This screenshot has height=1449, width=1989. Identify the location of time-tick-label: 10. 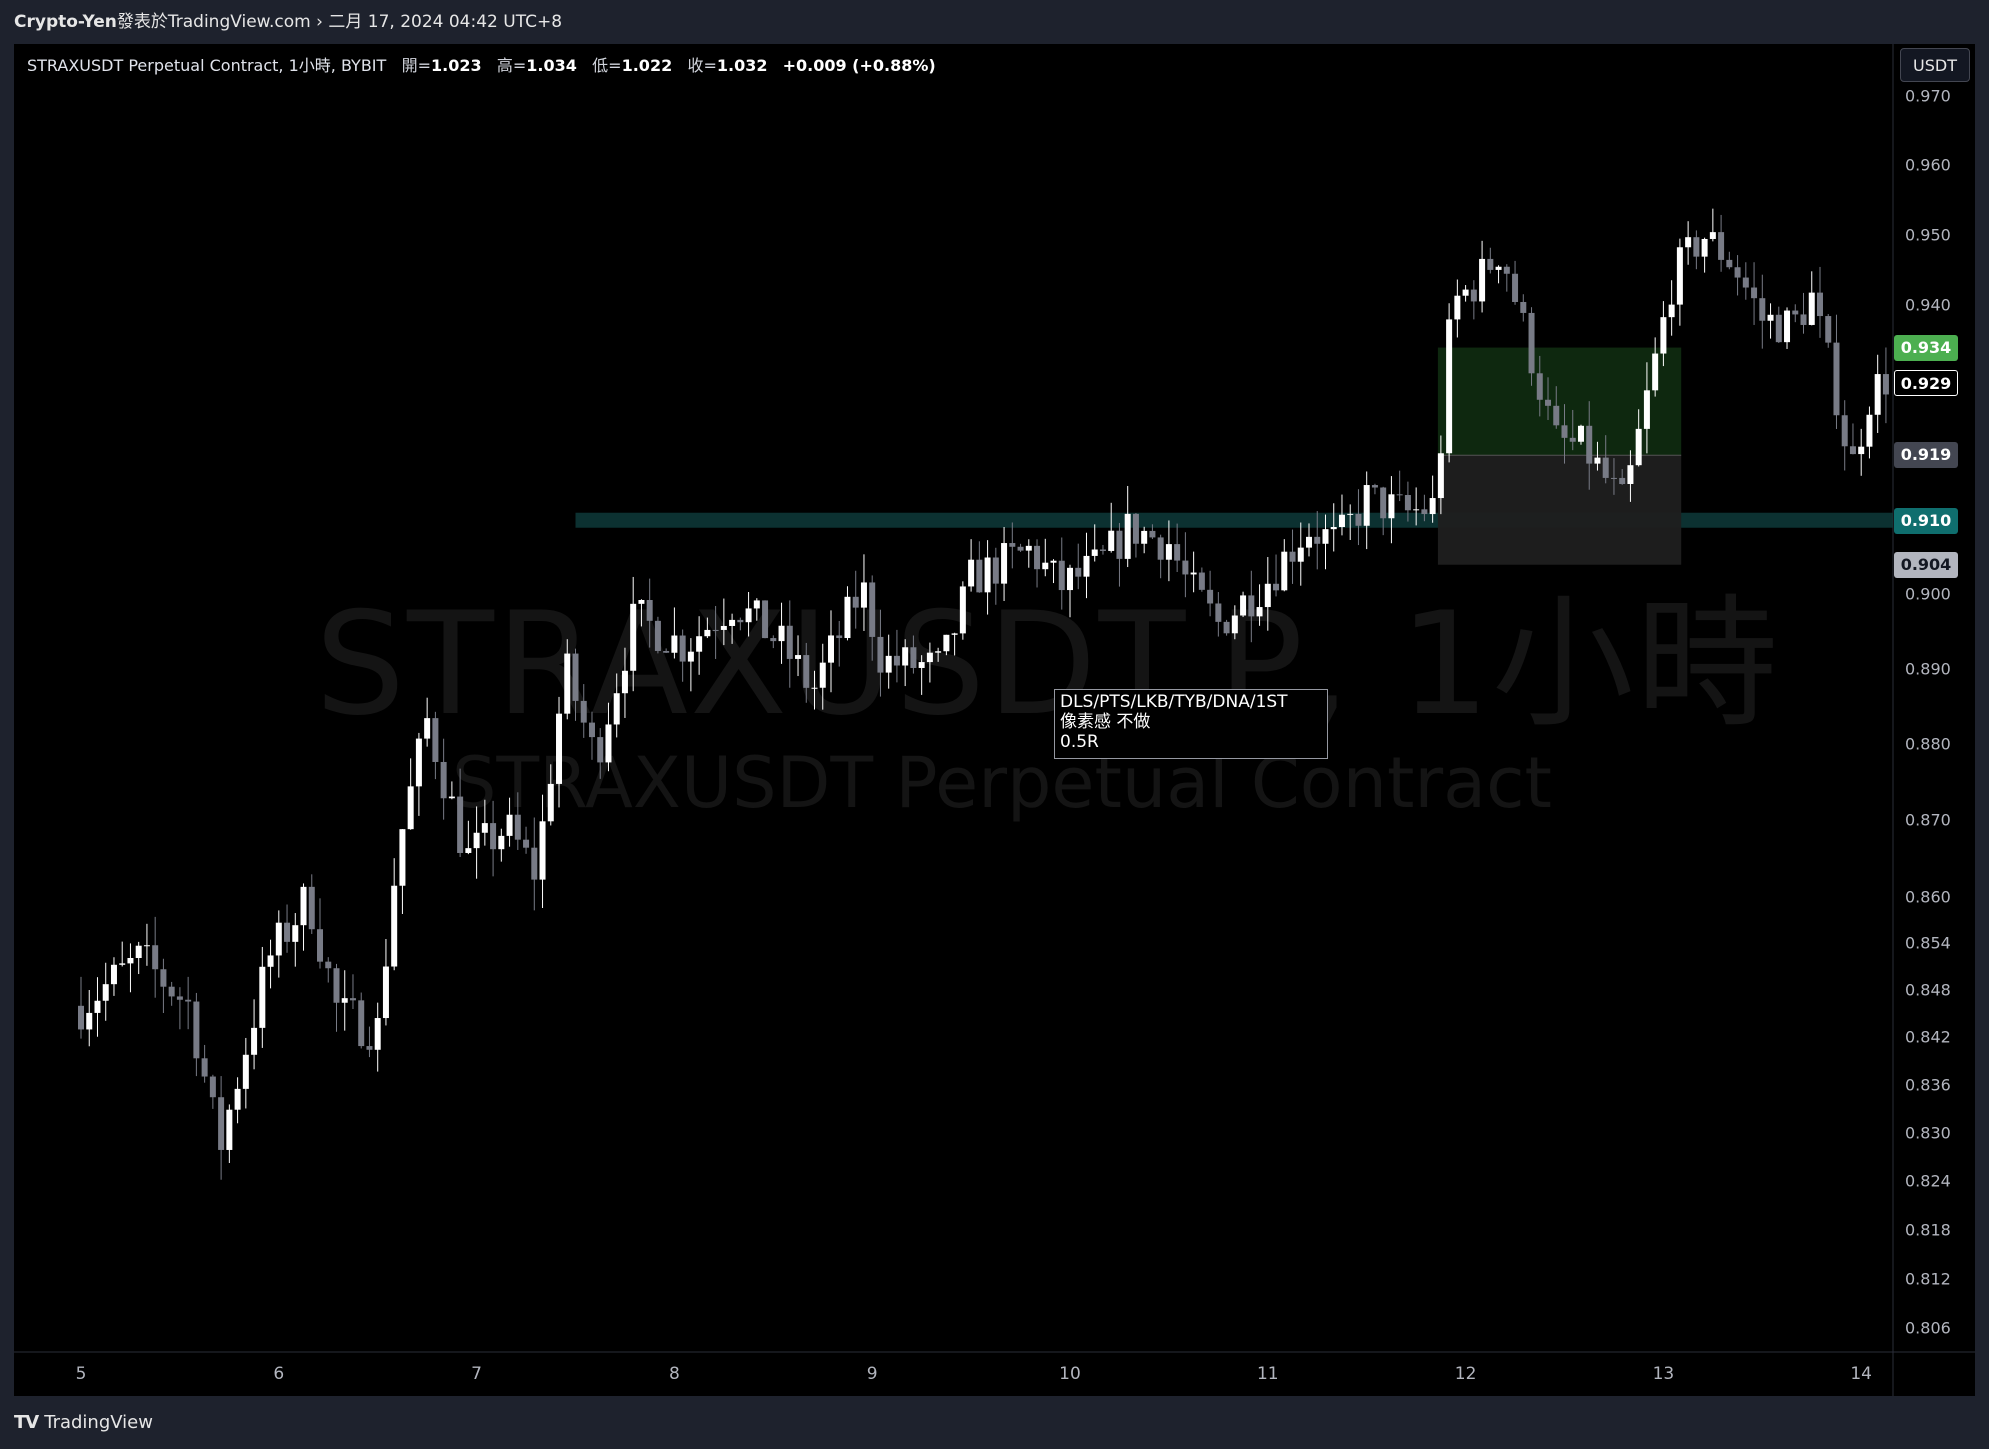
(1070, 1374).